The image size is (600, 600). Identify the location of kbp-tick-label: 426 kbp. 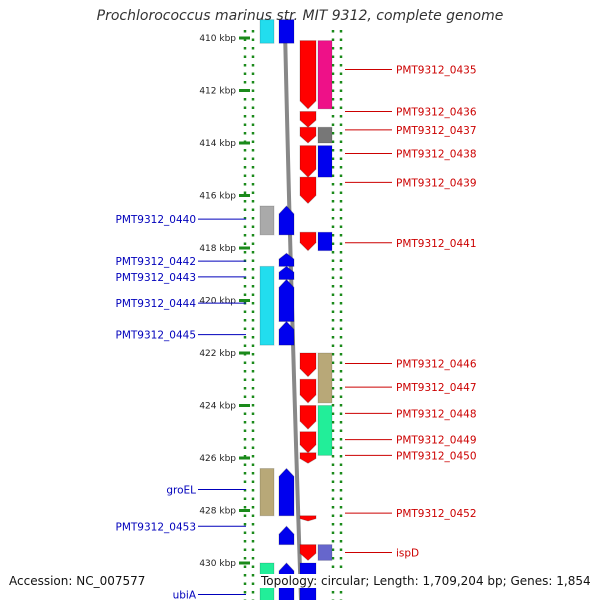
(217, 459).